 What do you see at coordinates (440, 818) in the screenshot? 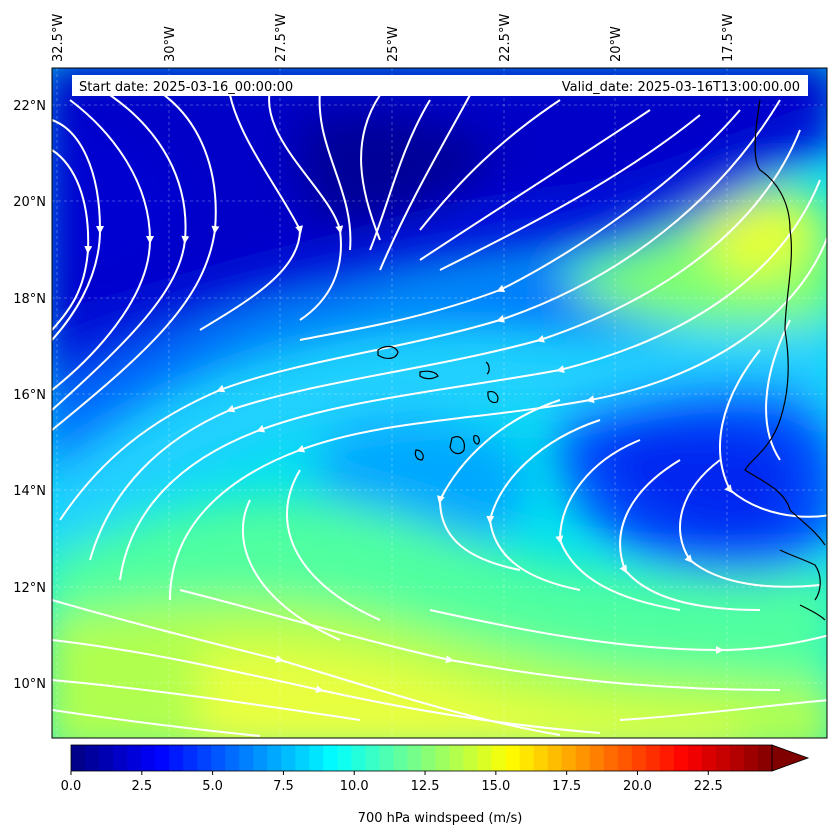
I see `colorbar-label: 700 hPa windspeed (m/s)` at bounding box center [440, 818].